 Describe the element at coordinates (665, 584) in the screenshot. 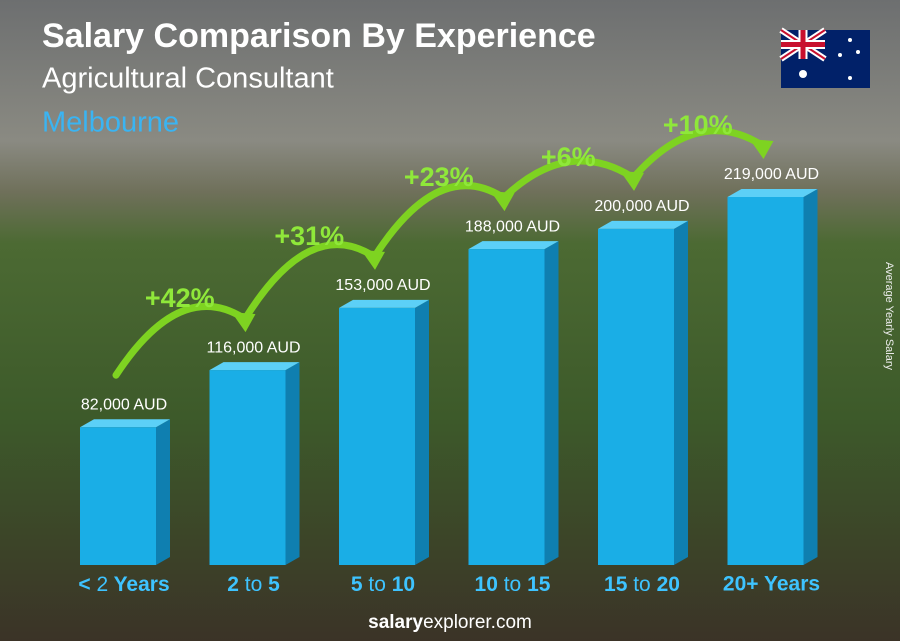

I see `x-tick-label-part: 20` at that location.